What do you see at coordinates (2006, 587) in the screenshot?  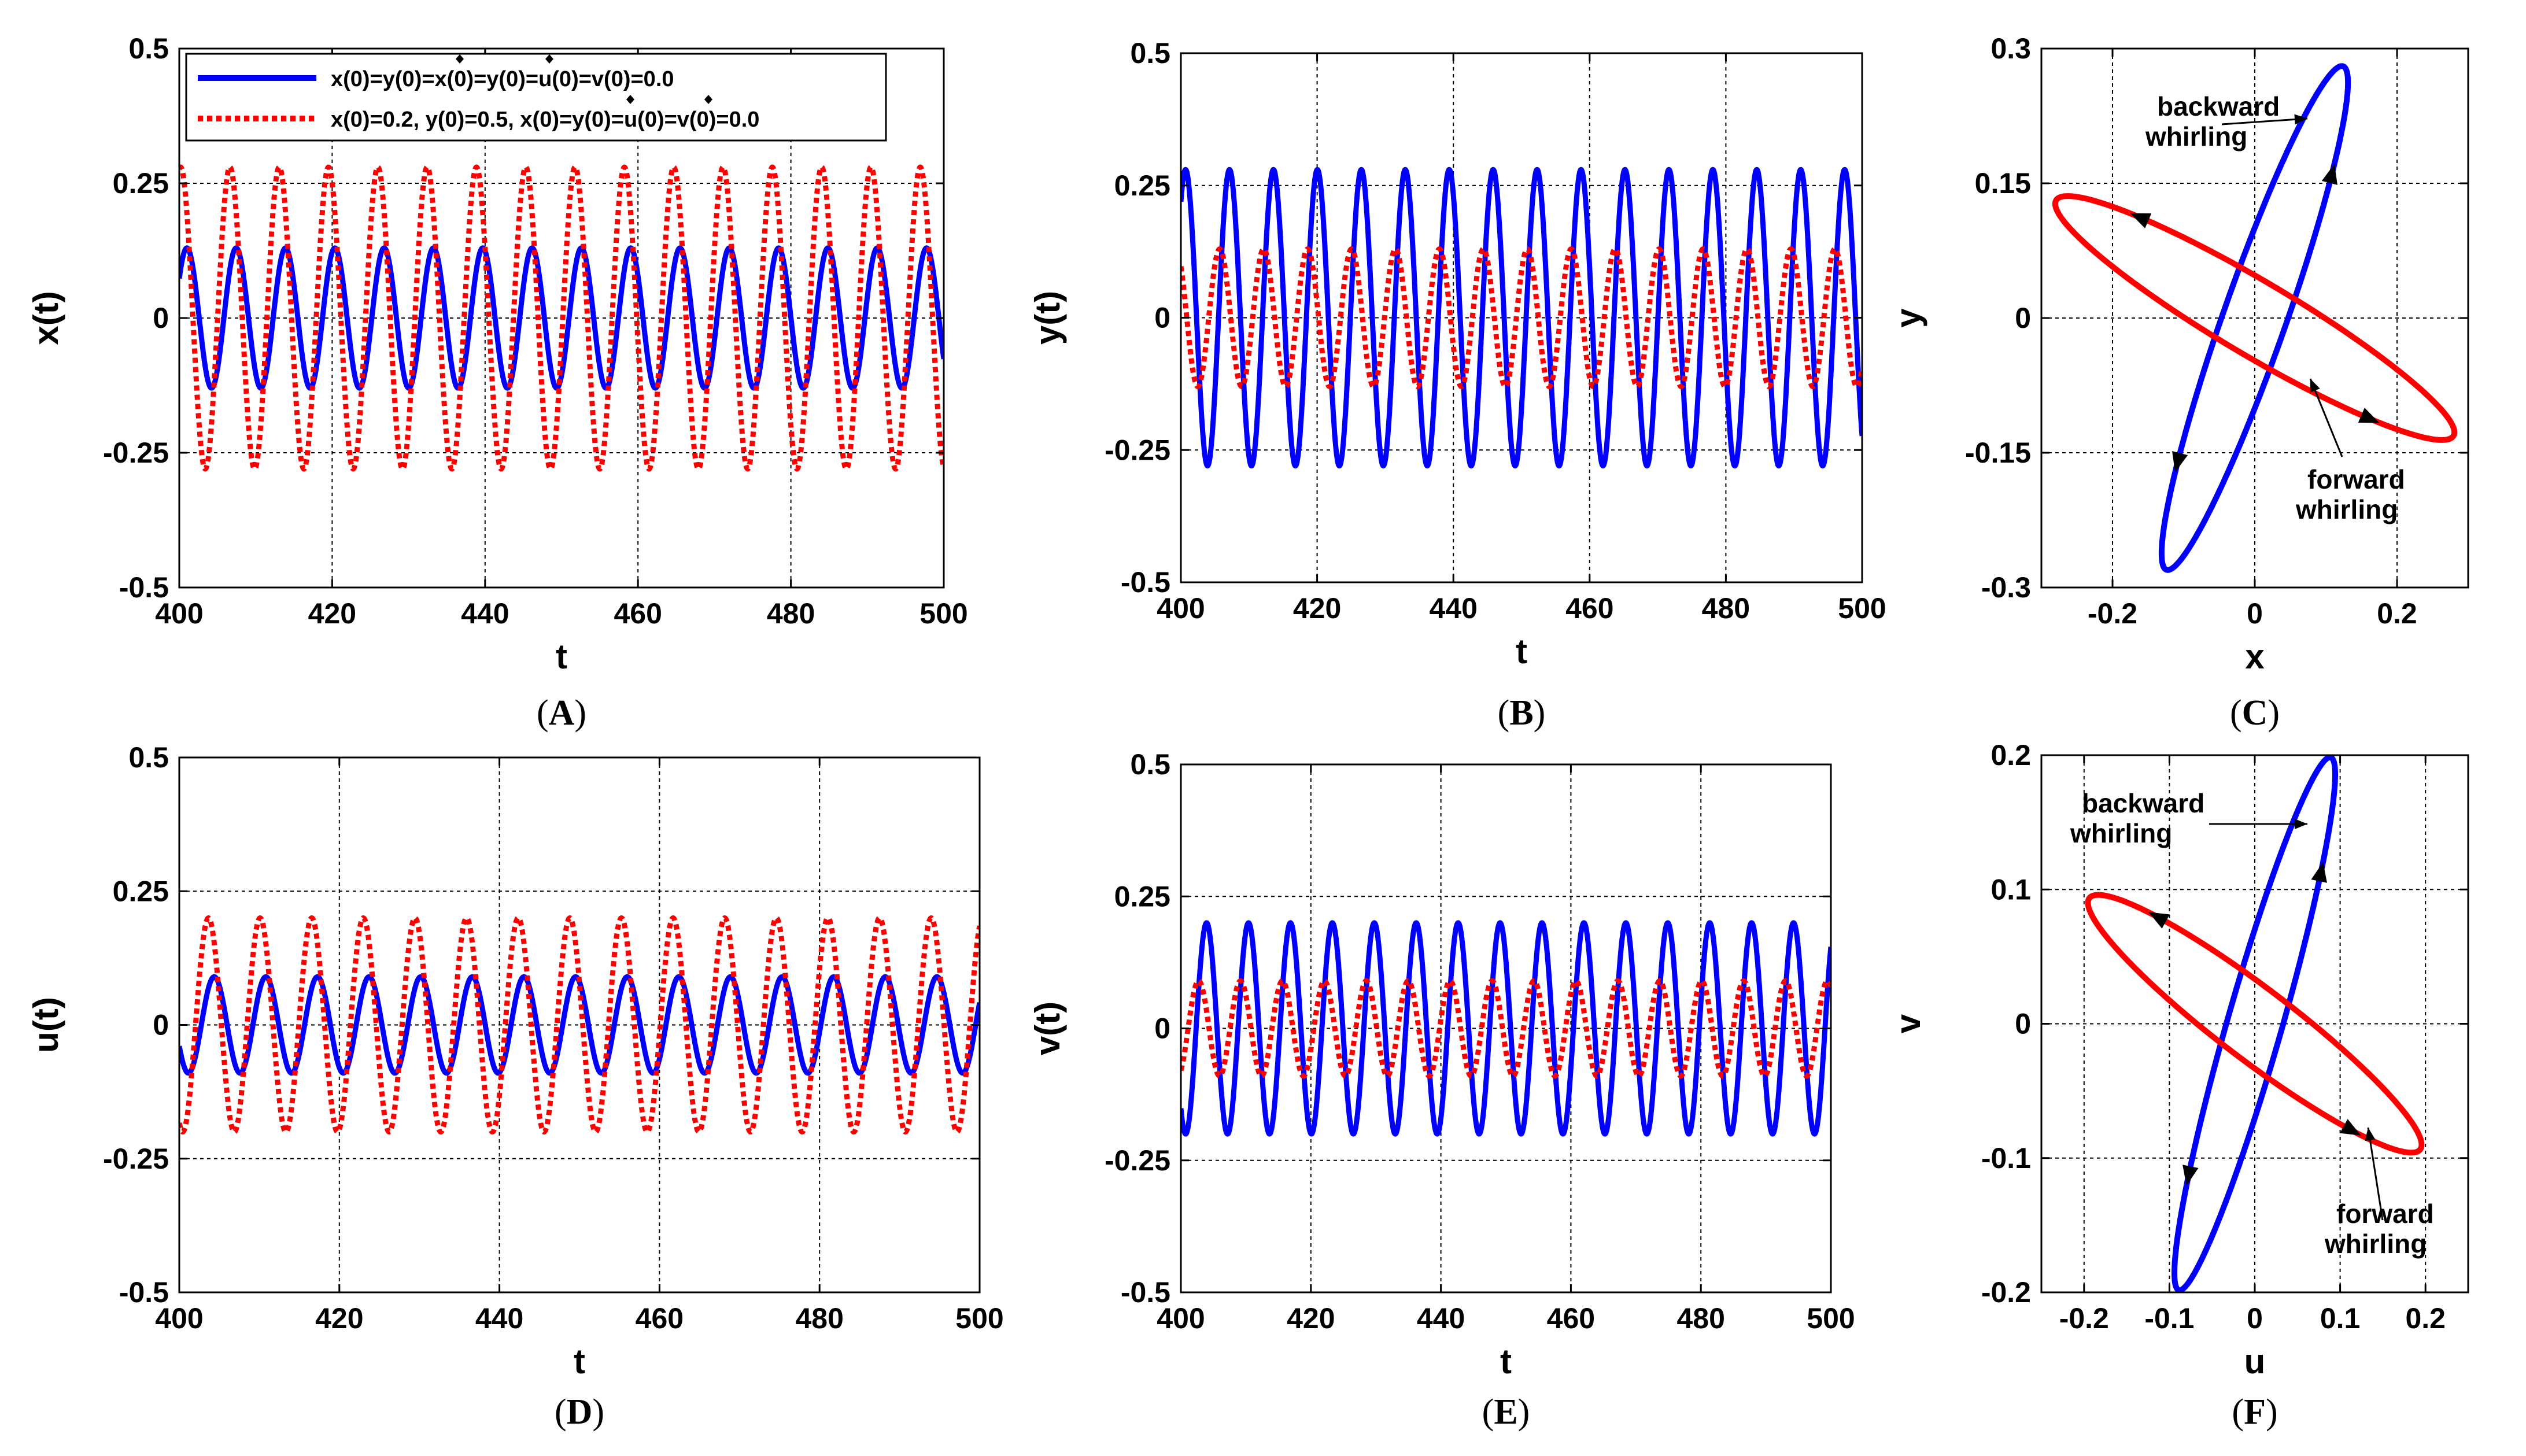 I see `y-tick-label: -0.3` at bounding box center [2006, 587].